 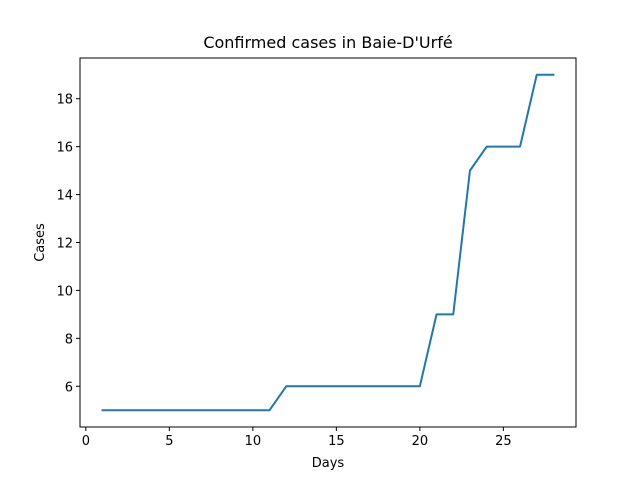 What do you see at coordinates (69, 339) in the screenshot?
I see `y-tick-label: 8` at bounding box center [69, 339].